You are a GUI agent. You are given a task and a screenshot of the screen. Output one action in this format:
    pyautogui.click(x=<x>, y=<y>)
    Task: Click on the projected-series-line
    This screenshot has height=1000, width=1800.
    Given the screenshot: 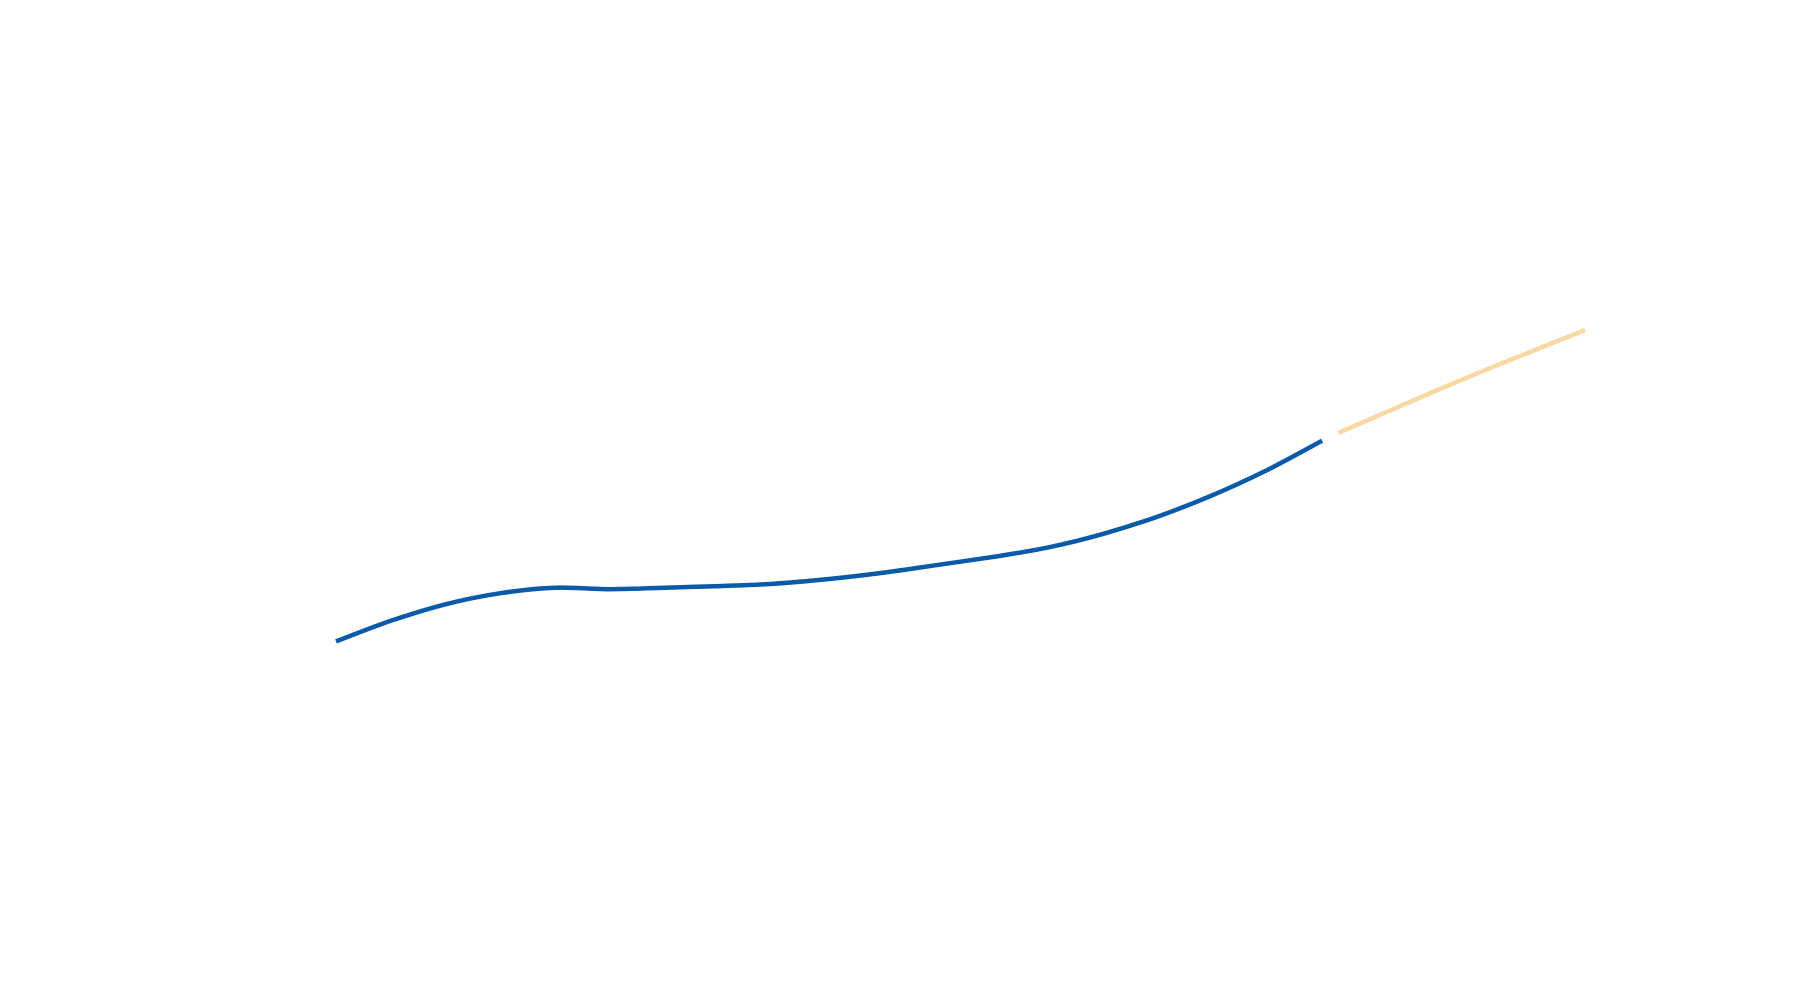 What is the action you would take?
    pyautogui.click(x=1461, y=381)
    